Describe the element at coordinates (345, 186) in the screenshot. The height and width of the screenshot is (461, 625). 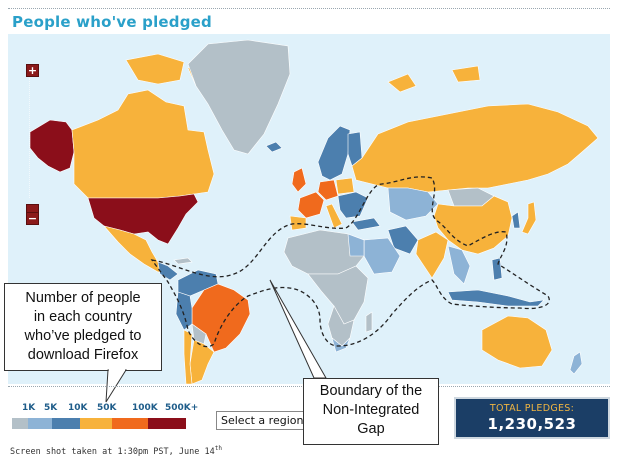
I see `country-poland` at that location.